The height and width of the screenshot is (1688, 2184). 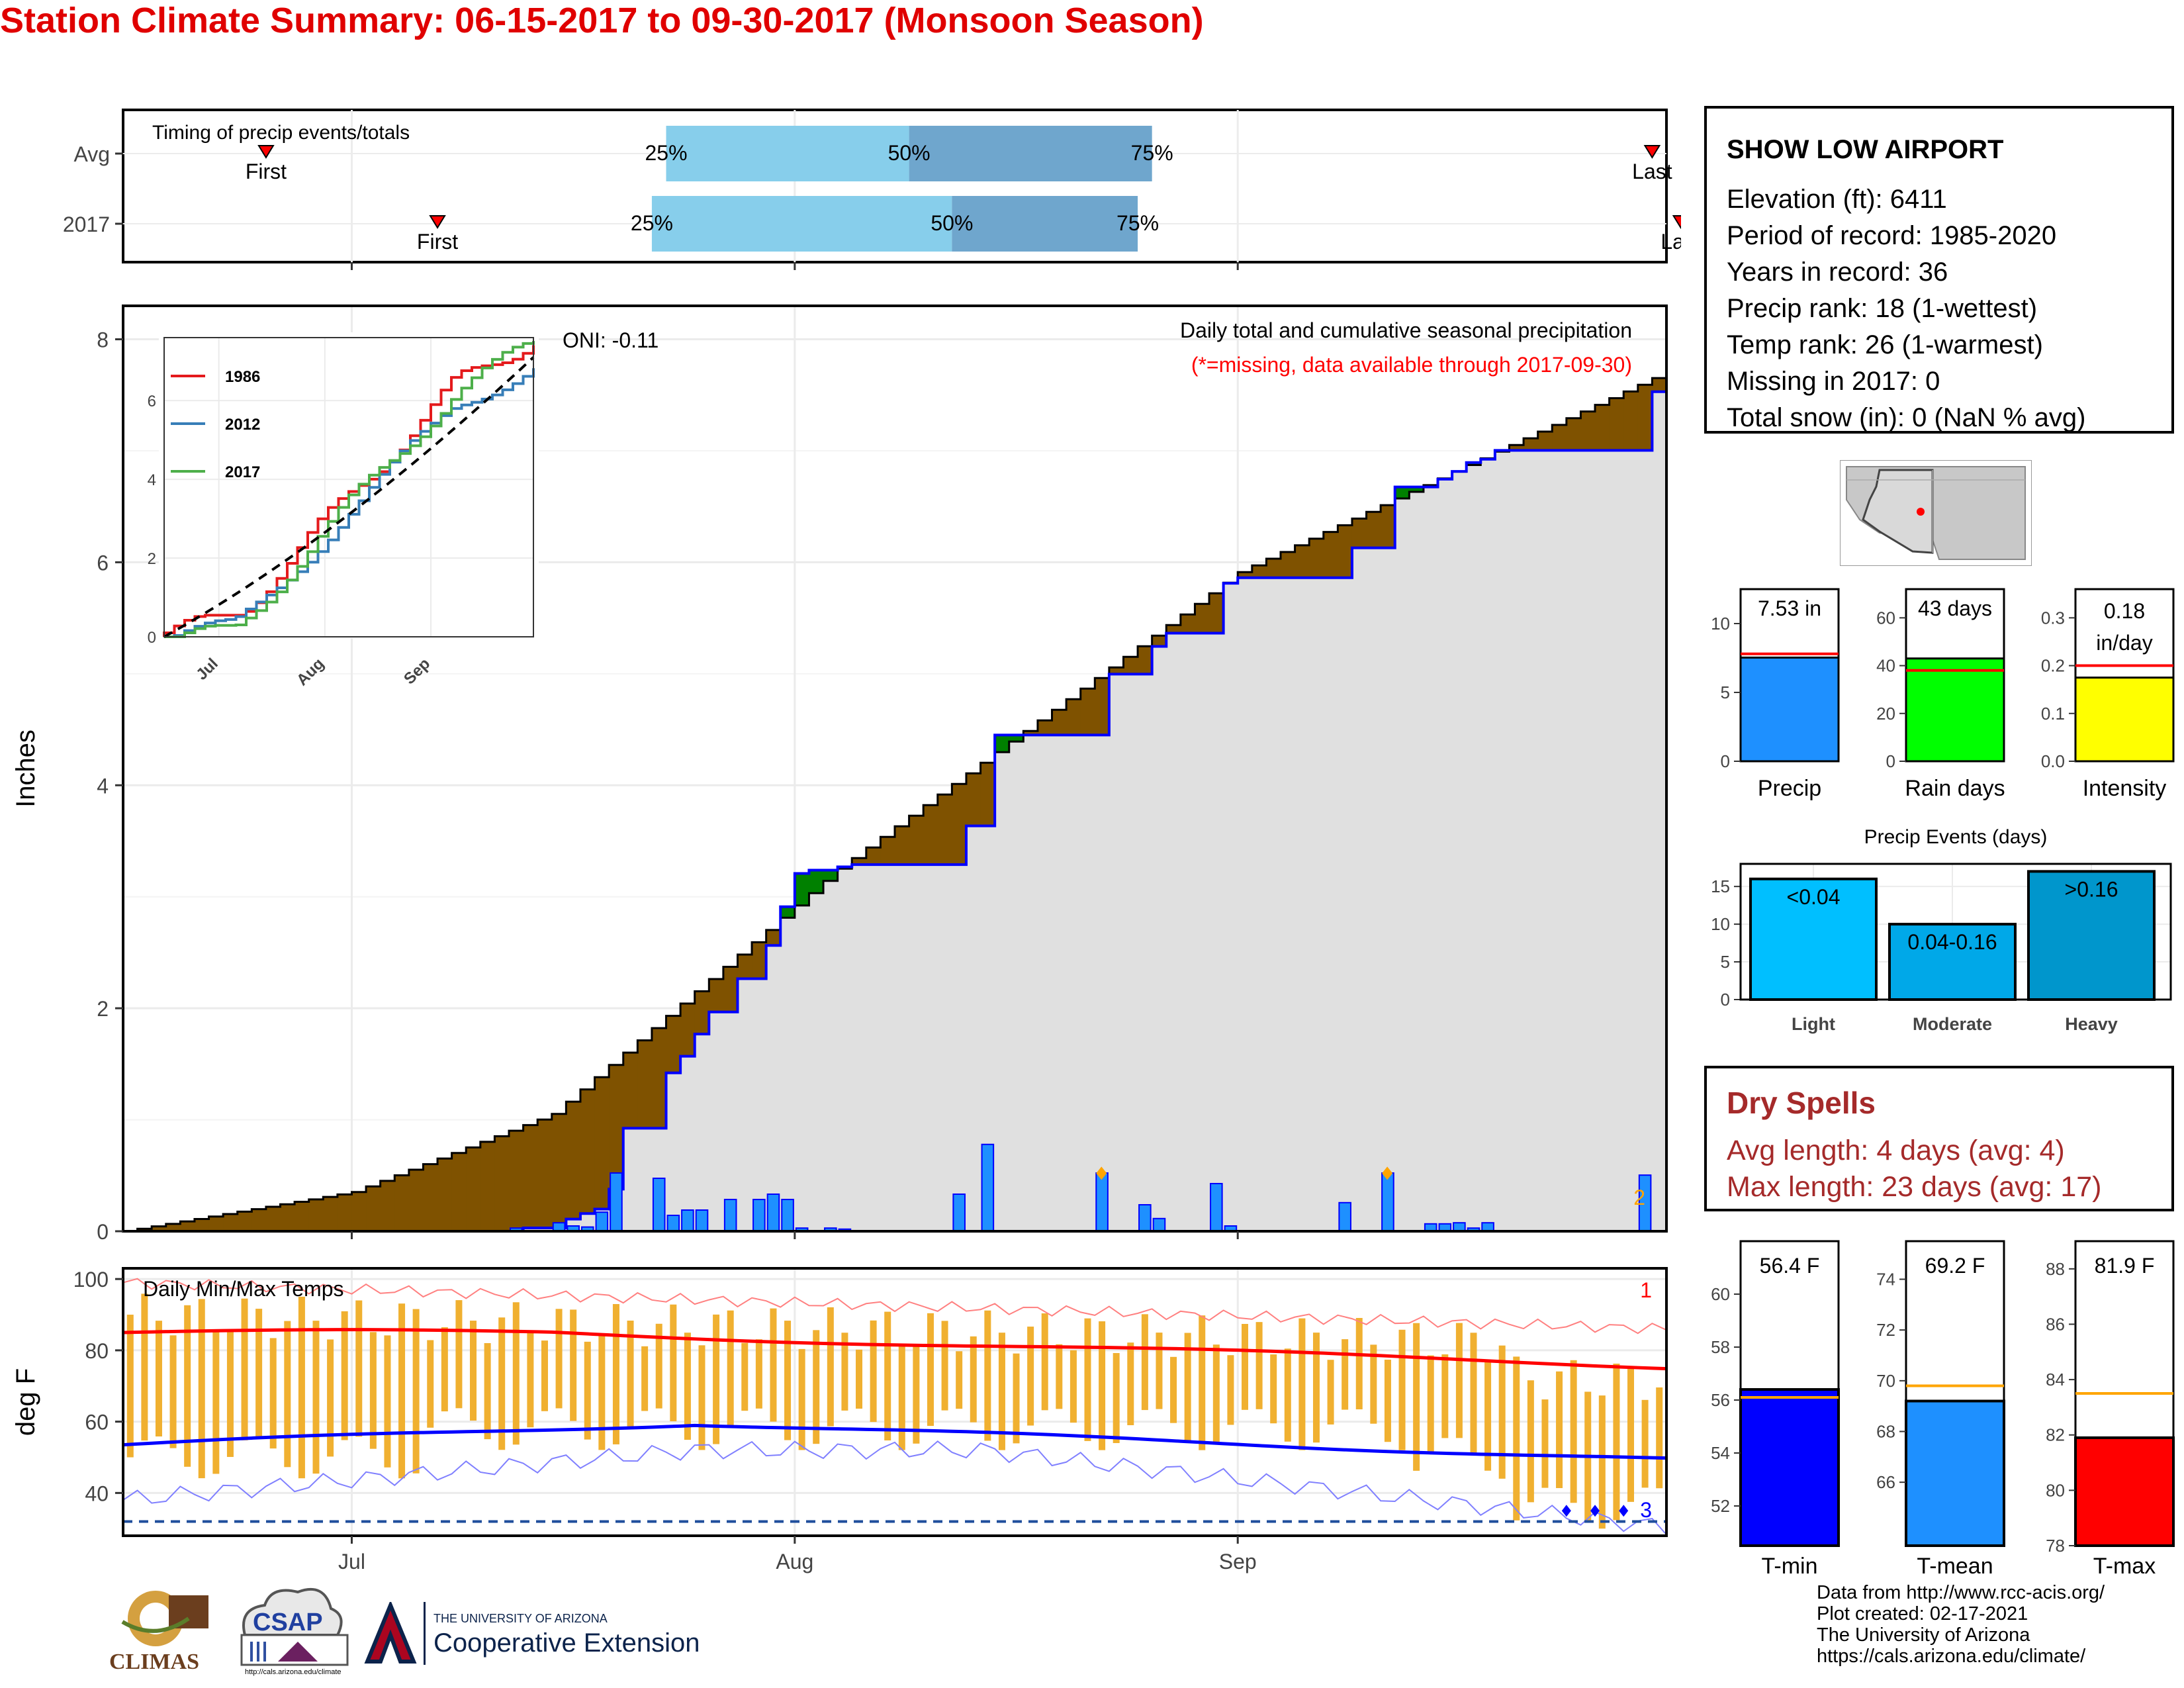 What do you see at coordinates (894, 1488) in the screenshot?
I see `record-min-line` at bounding box center [894, 1488].